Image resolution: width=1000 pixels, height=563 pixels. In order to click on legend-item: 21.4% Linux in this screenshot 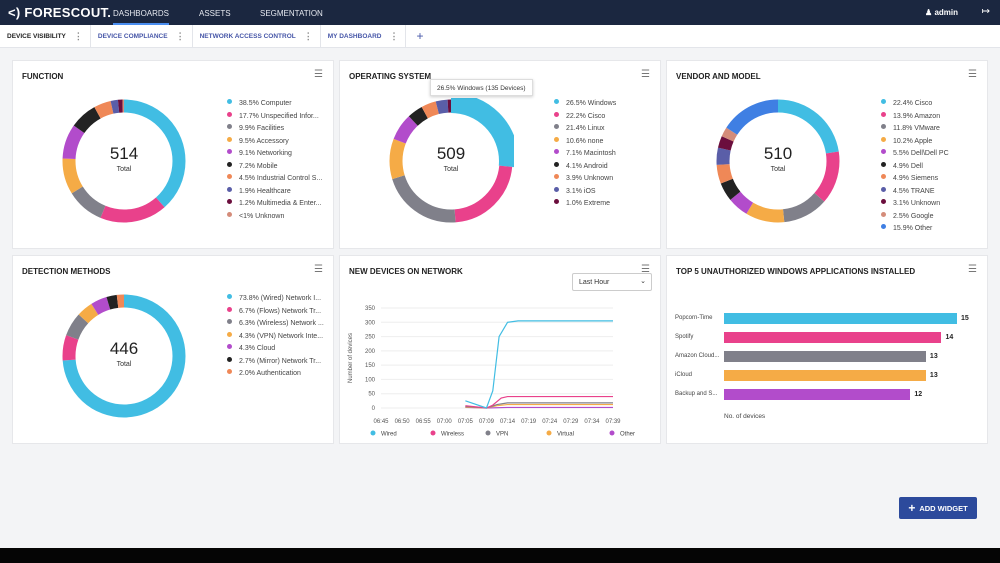, I will do `click(585, 130)`.